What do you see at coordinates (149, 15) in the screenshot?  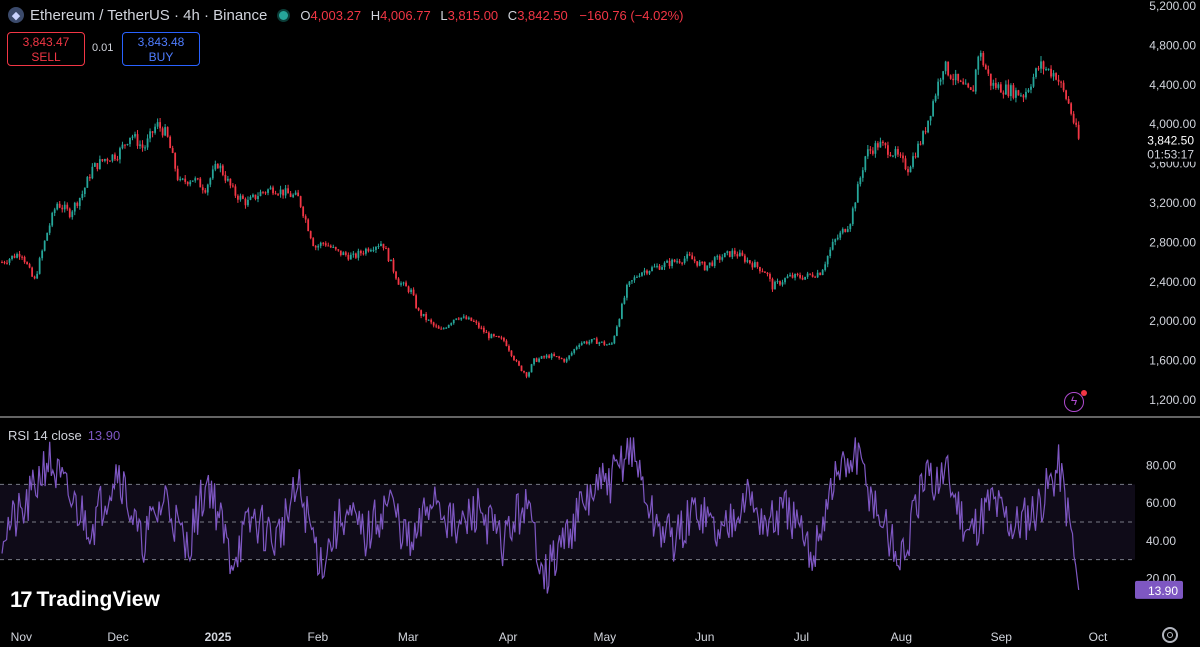 I see `symbol-title: Ethereum / TetherUS · 4h · Binance` at bounding box center [149, 15].